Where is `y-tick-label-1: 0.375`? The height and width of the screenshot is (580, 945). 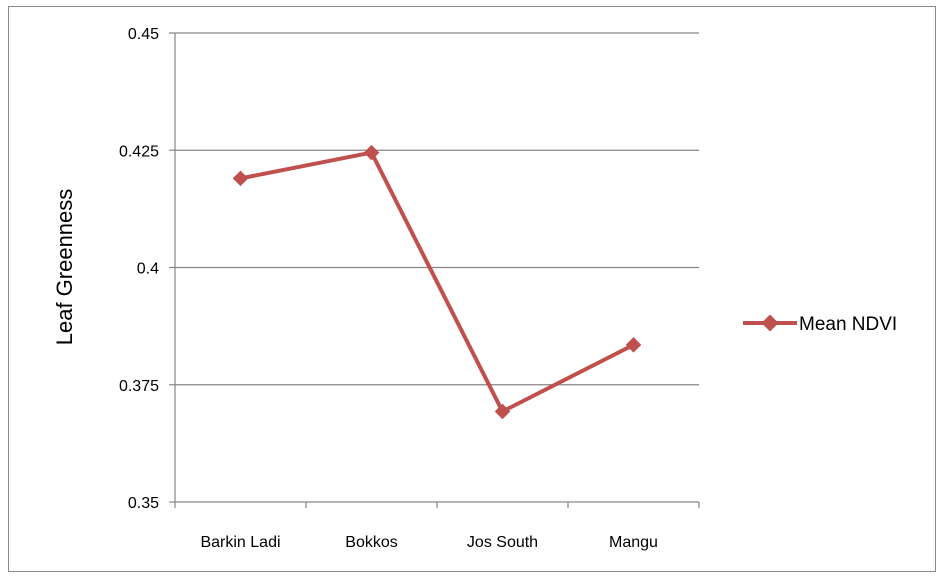 y-tick-label-1: 0.375 is located at coordinates (139, 386).